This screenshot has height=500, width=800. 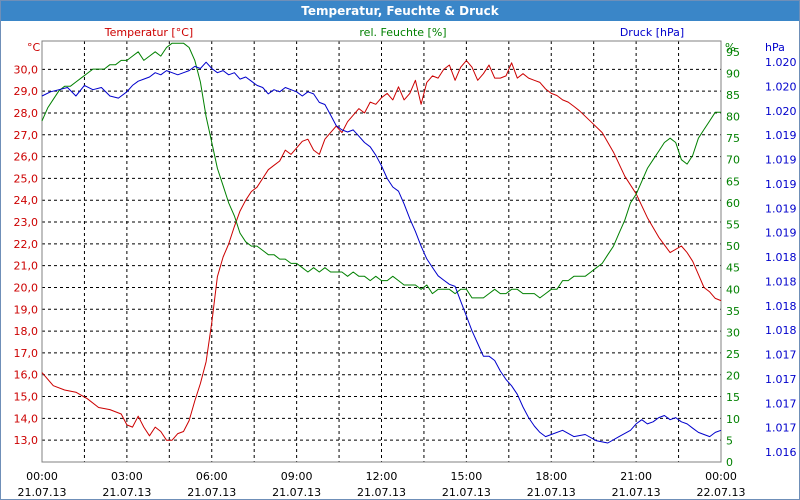 What do you see at coordinates (467, 476) in the screenshot?
I see `time-tick: 15:00` at bounding box center [467, 476].